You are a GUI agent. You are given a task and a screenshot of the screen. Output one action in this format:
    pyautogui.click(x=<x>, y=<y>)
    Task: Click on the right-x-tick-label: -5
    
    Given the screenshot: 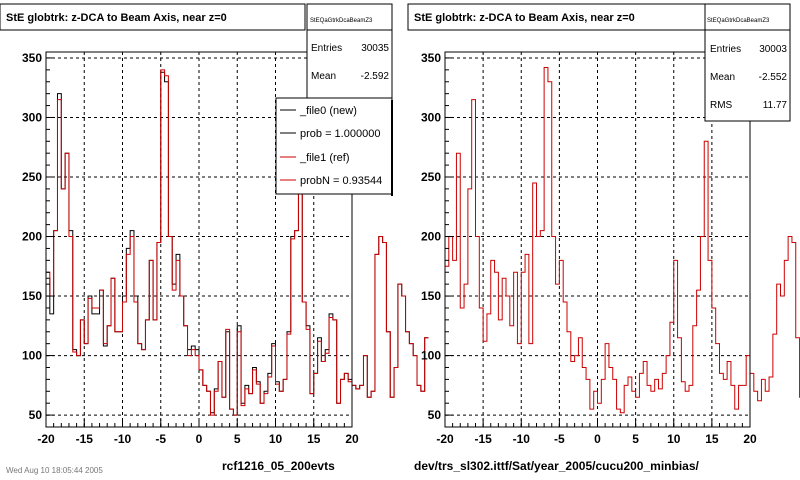 What is the action you would take?
    pyautogui.click(x=559, y=439)
    